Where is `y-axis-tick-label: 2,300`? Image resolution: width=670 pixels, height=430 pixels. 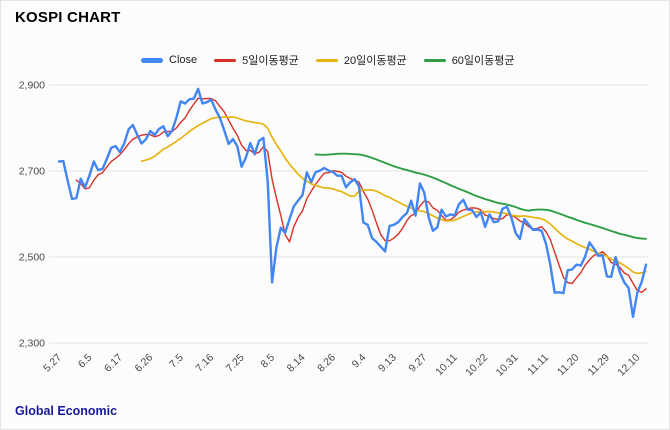 y-axis-tick-label: 2,300 is located at coordinates (32, 344).